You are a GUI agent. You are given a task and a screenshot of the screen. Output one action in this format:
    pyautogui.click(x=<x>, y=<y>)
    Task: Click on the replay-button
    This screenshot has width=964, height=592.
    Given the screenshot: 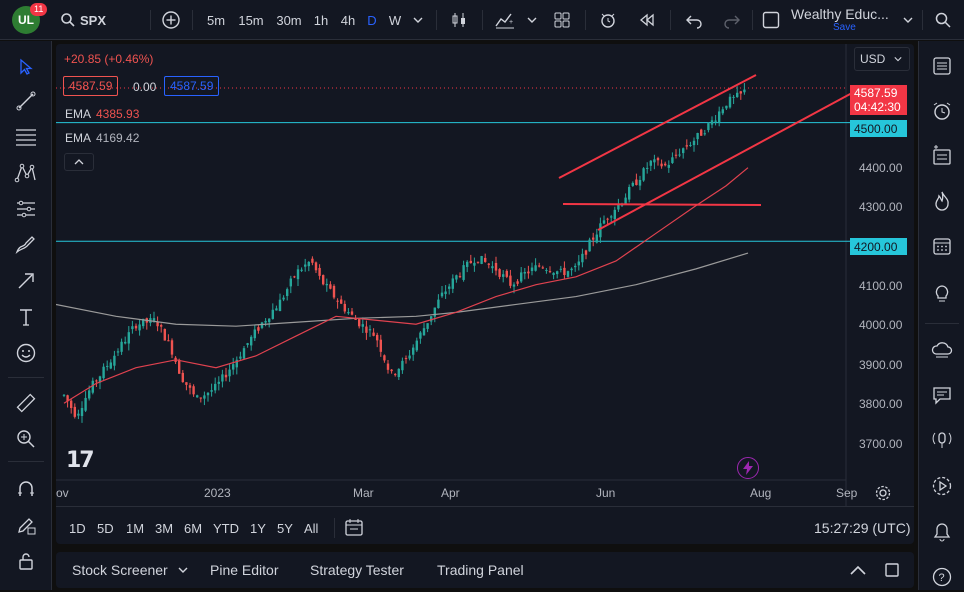 What is the action you would take?
    pyautogui.click(x=647, y=20)
    